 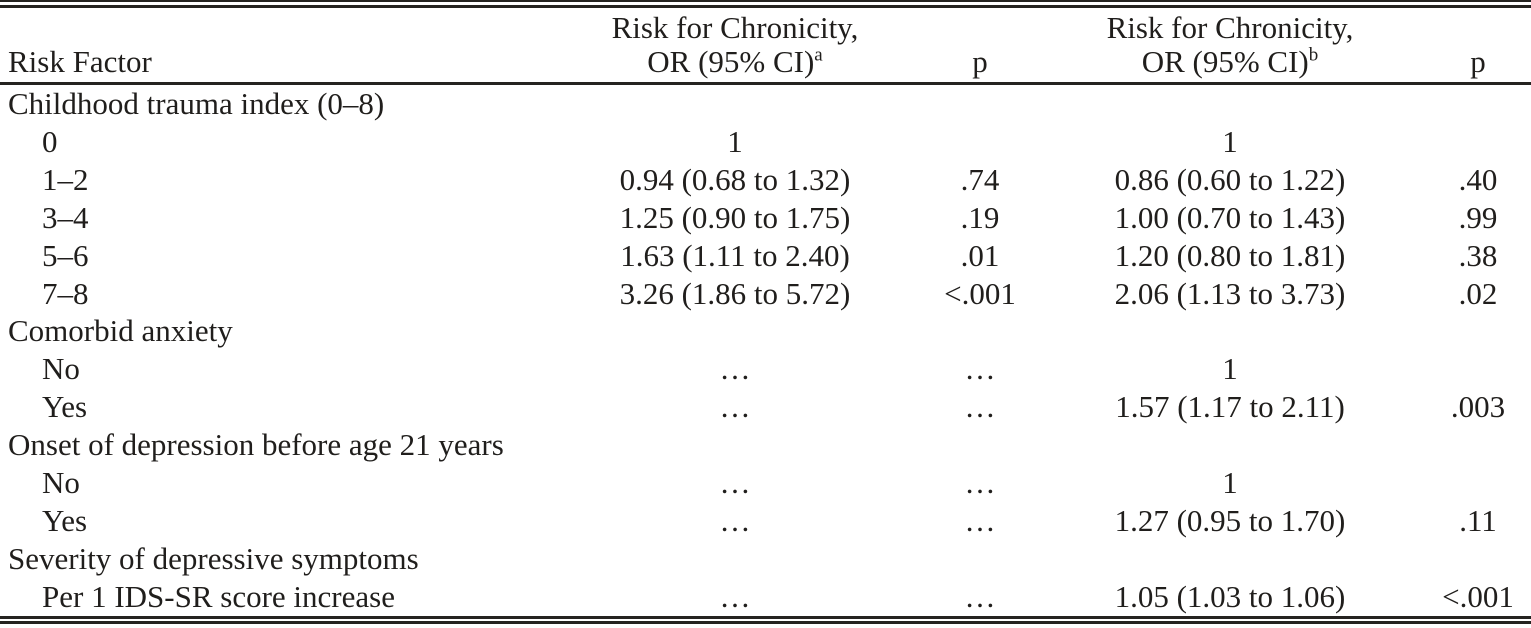 What do you see at coordinates (765, 617) in the screenshot?
I see `bottom-rule-inner` at bounding box center [765, 617].